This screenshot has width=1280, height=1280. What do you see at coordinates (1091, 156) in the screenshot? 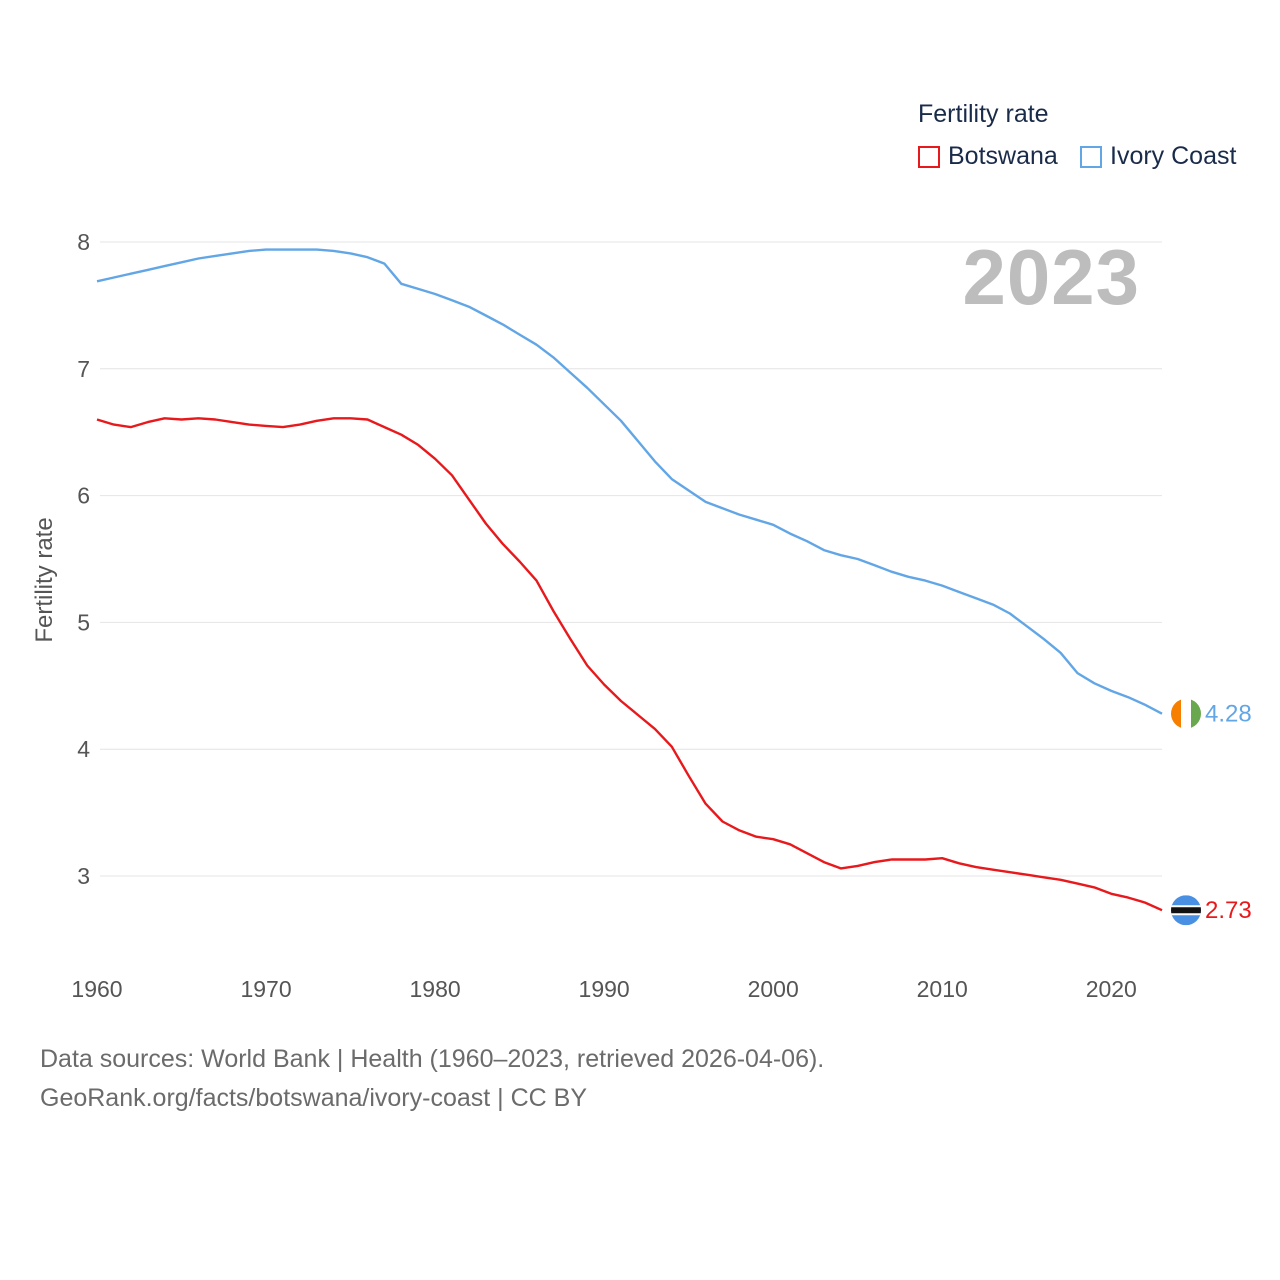
I see `legend-swatch-ivory-coast` at bounding box center [1091, 156].